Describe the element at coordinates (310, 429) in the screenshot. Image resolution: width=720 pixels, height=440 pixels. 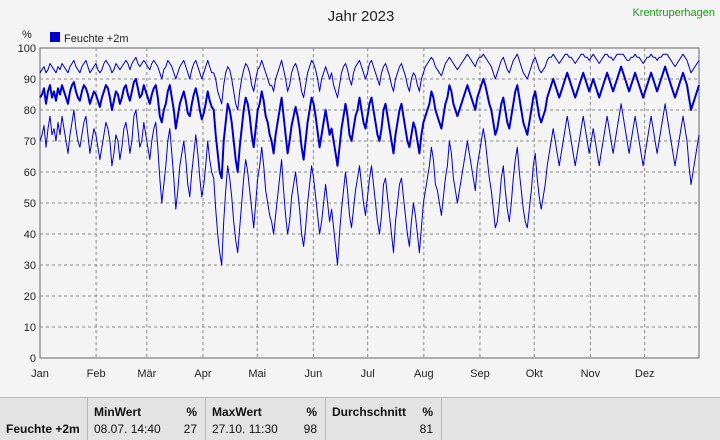
I see `stat-max-value: 98` at that location.